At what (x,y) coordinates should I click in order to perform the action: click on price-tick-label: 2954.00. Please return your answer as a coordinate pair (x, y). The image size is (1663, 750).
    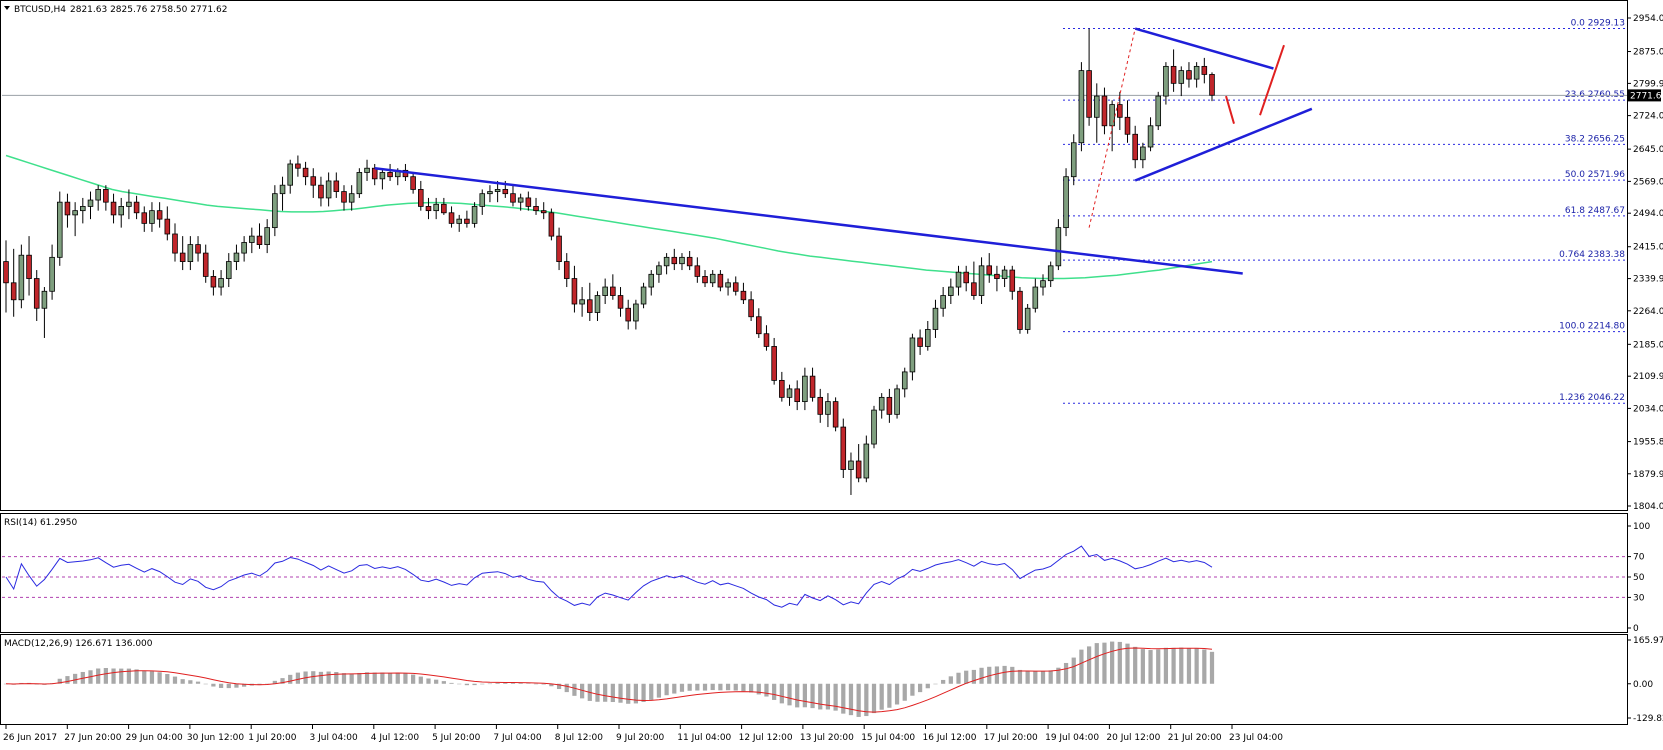
    Looking at the image, I should click on (1648, 19).